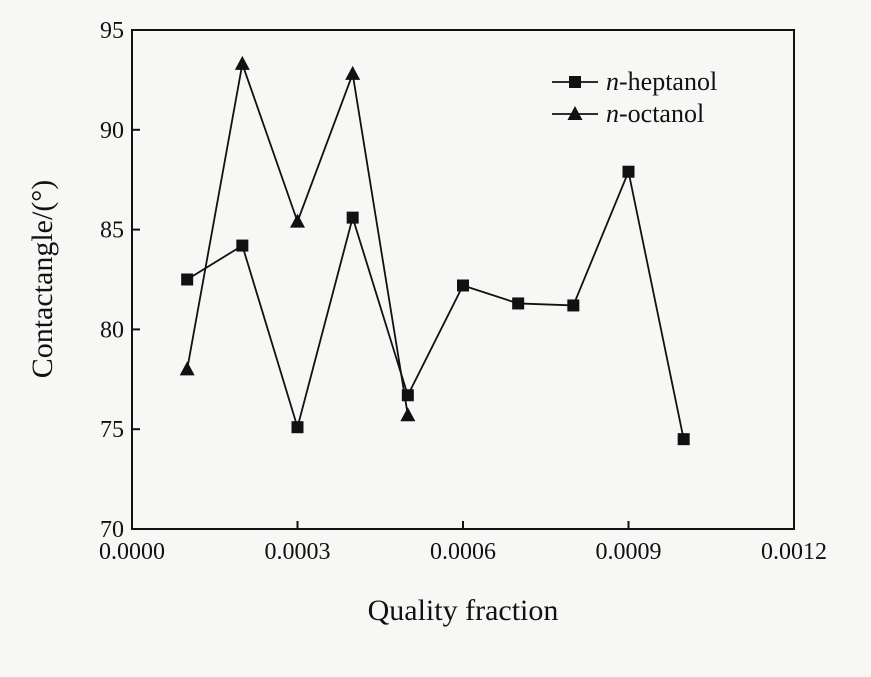 This screenshot has width=871, height=677. I want to click on x-tick-label: 0.0000, so click(132, 552).